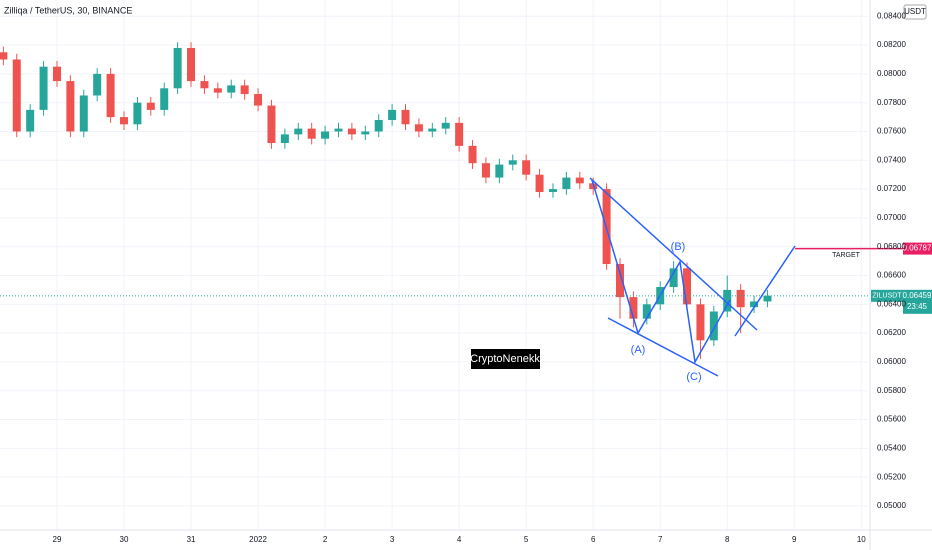 The image size is (932, 550). What do you see at coordinates (459, 539) in the screenshot?
I see `x-tick-label: 4` at bounding box center [459, 539].